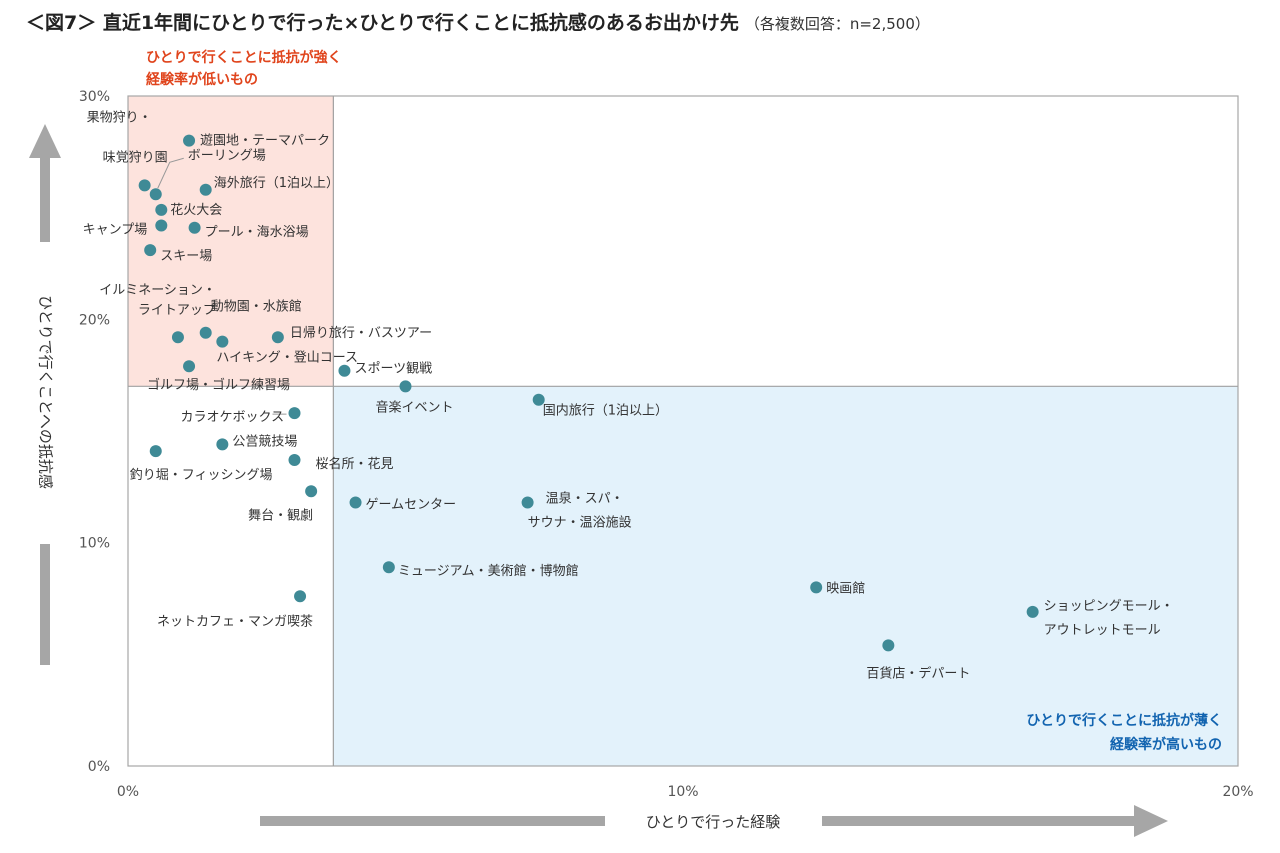  What do you see at coordinates (1166, 744) in the screenshot?
I see `quadrant-label-bottom-right-line2: 経験率が高いもの` at bounding box center [1166, 744].